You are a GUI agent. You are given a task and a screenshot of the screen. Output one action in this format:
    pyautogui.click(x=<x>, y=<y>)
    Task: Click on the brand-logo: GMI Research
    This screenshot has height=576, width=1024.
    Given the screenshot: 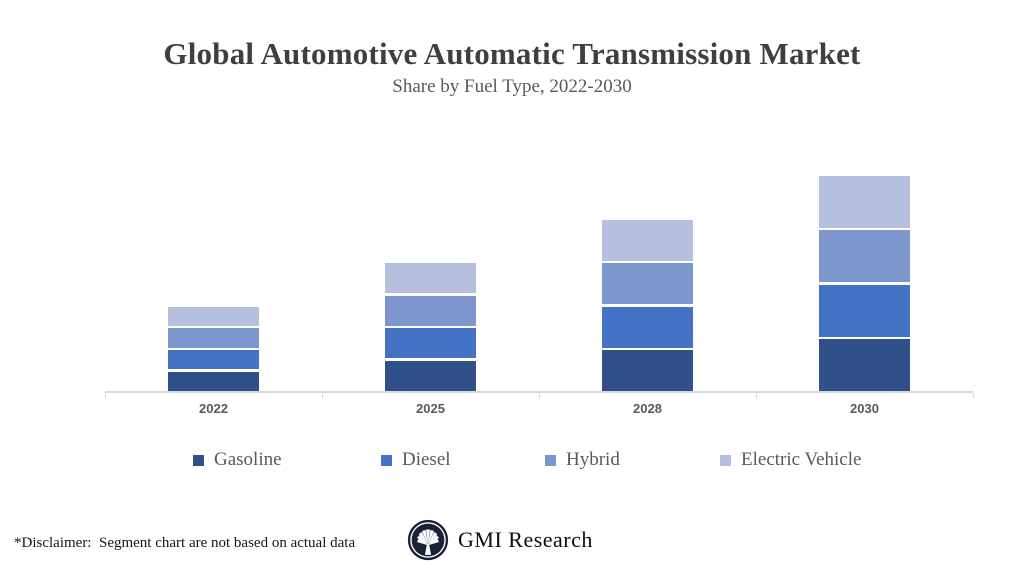 What is the action you would take?
    pyautogui.click(x=500, y=540)
    